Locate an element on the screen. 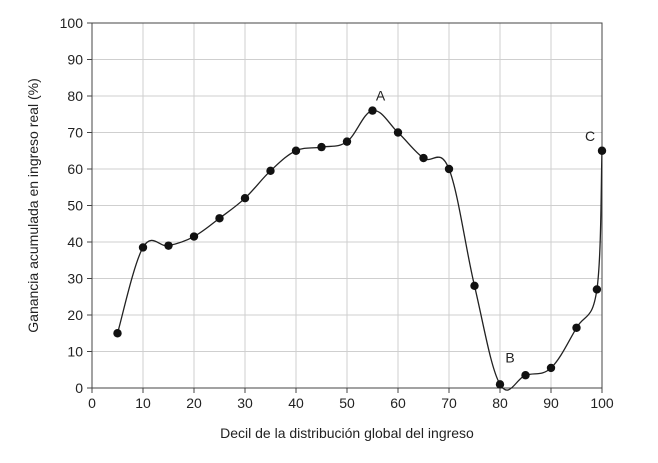 The image size is (658, 463). x-tick-label: 10 is located at coordinates (143, 403).